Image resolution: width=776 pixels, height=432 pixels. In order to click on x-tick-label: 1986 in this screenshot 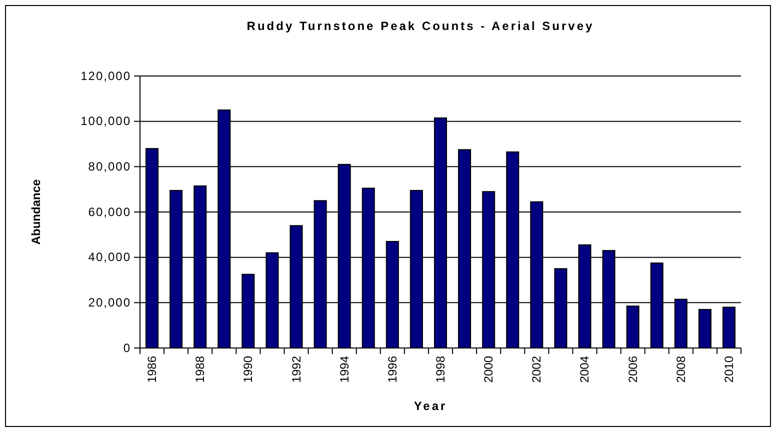, I will do `click(152, 369)`.